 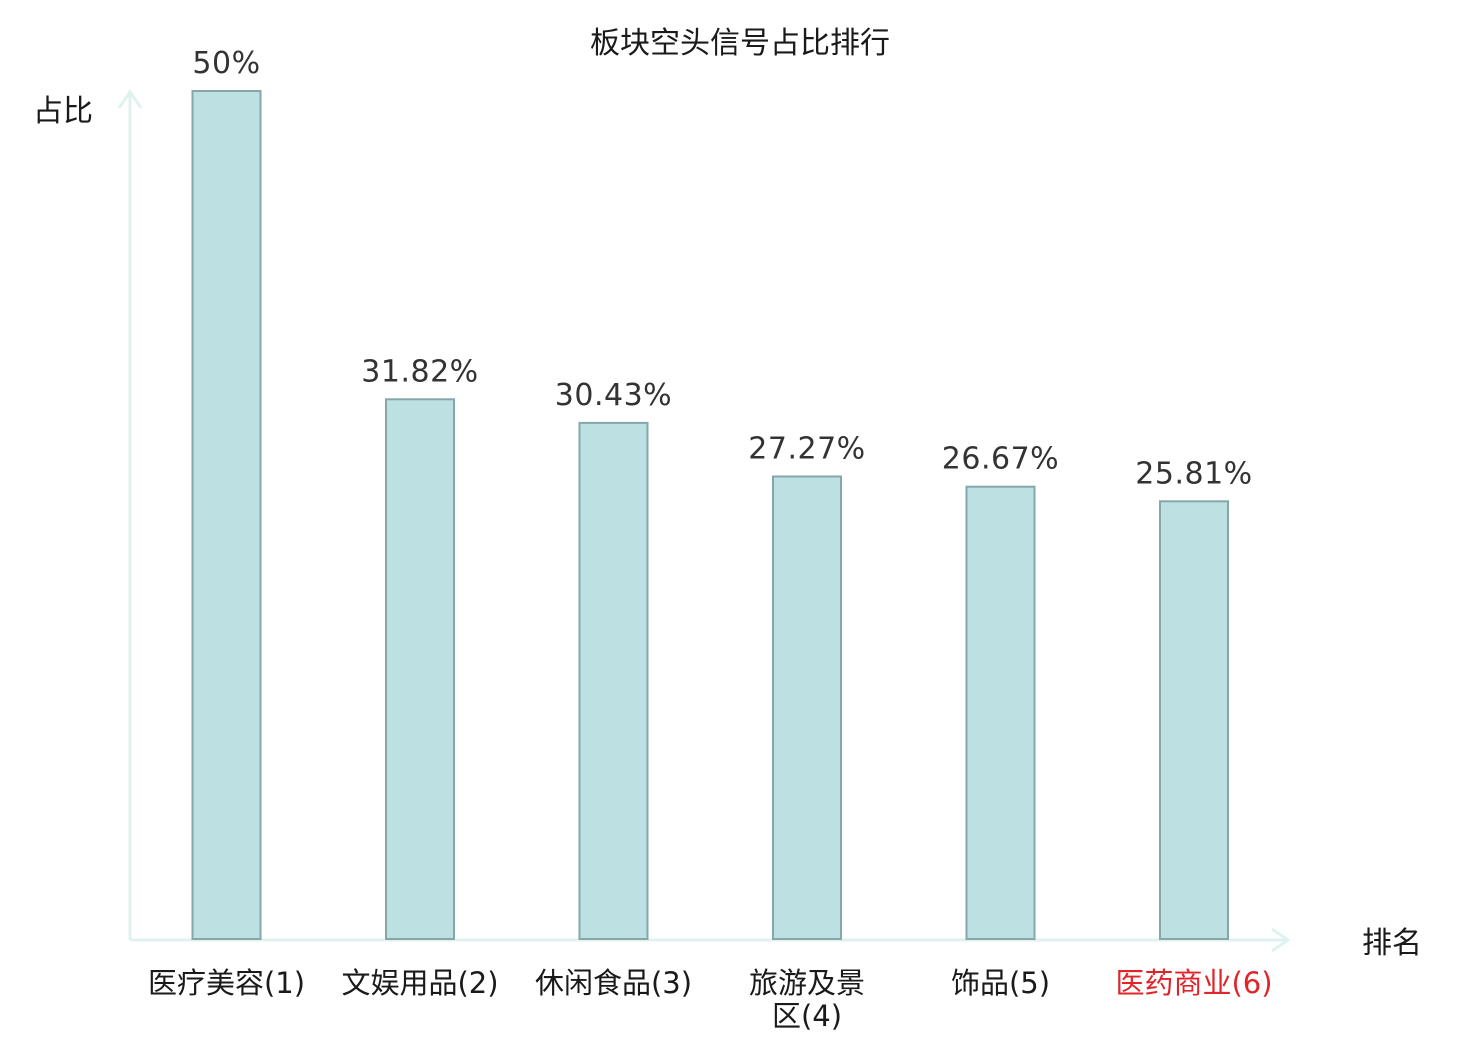 What do you see at coordinates (613, 983) in the screenshot?
I see `x-tick-label: 休闲食品(3)` at bounding box center [613, 983].